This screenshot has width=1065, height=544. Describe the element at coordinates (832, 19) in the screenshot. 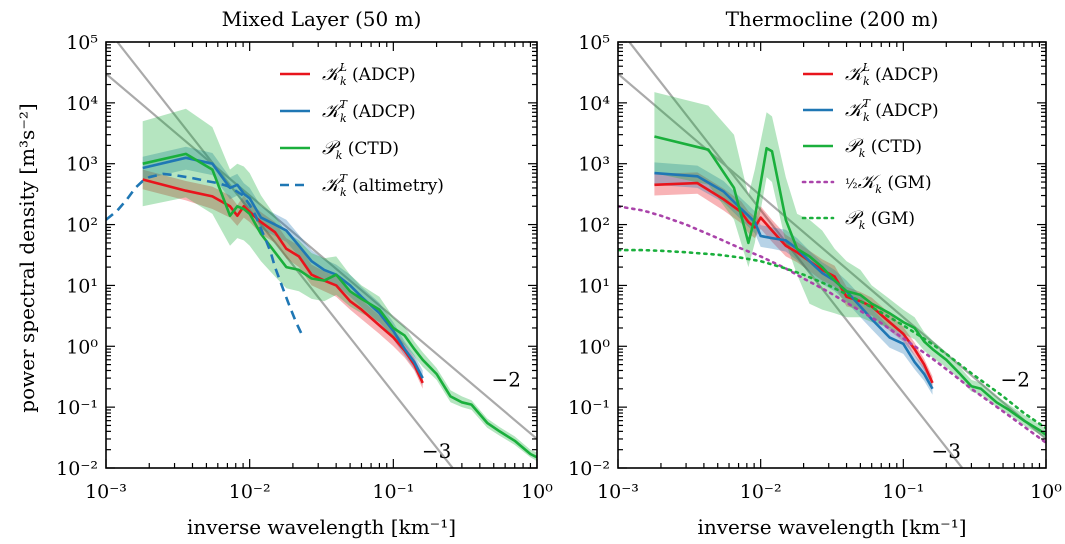

I see `panel-title: Thermocline (200 m)` at that location.